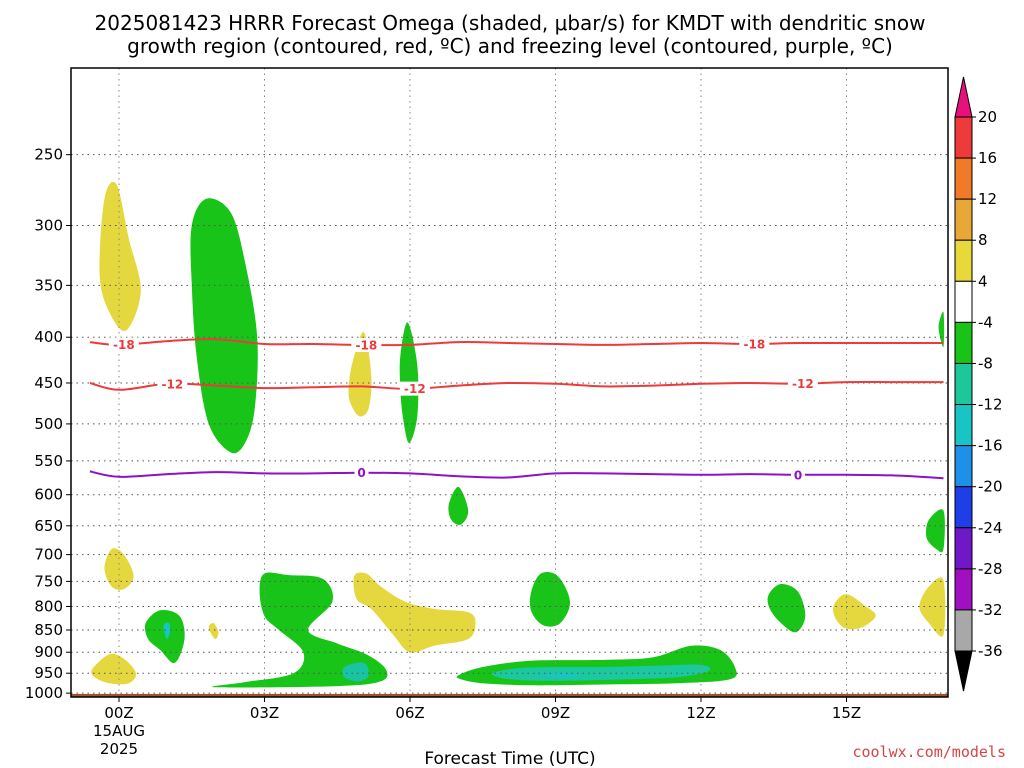  I want to click on contour-label-1-0: -12, so click(173, 385).